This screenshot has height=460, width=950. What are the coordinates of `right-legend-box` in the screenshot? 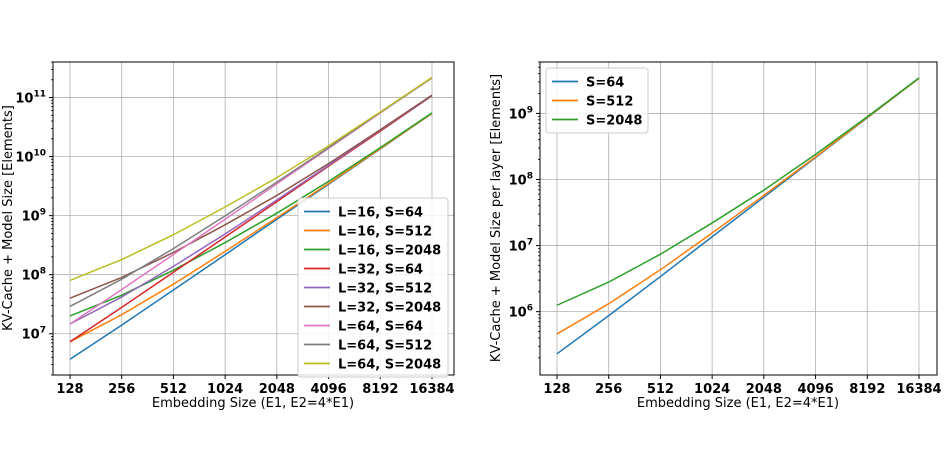 It's located at (597, 100).